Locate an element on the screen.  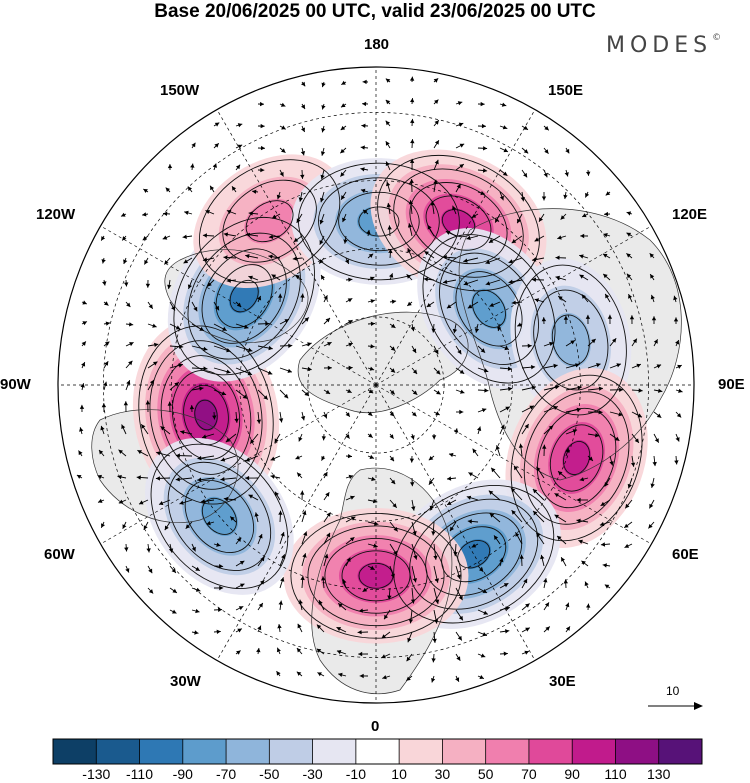
colorbar-label: -70 is located at coordinates (226, 774).